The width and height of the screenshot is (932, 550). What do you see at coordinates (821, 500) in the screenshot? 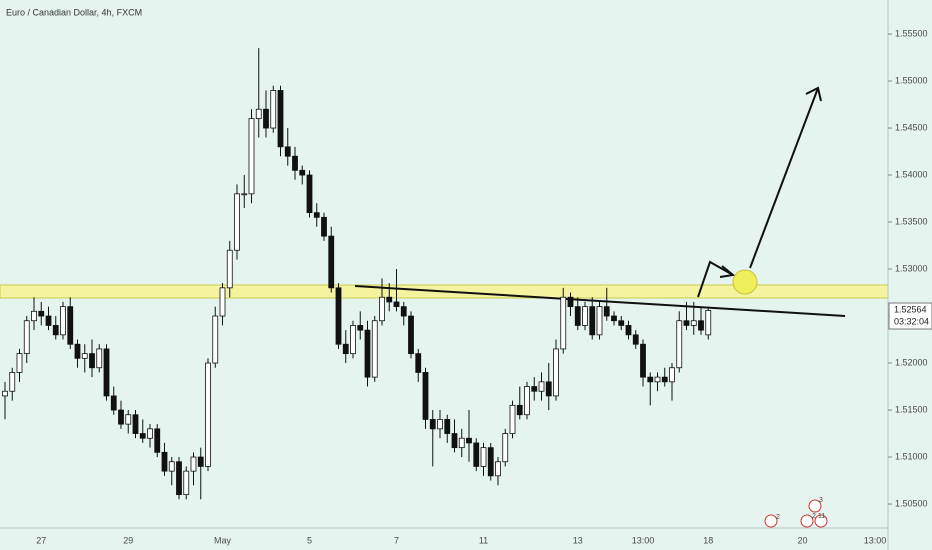
I see `event-count: 3` at bounding box center [821, 500].